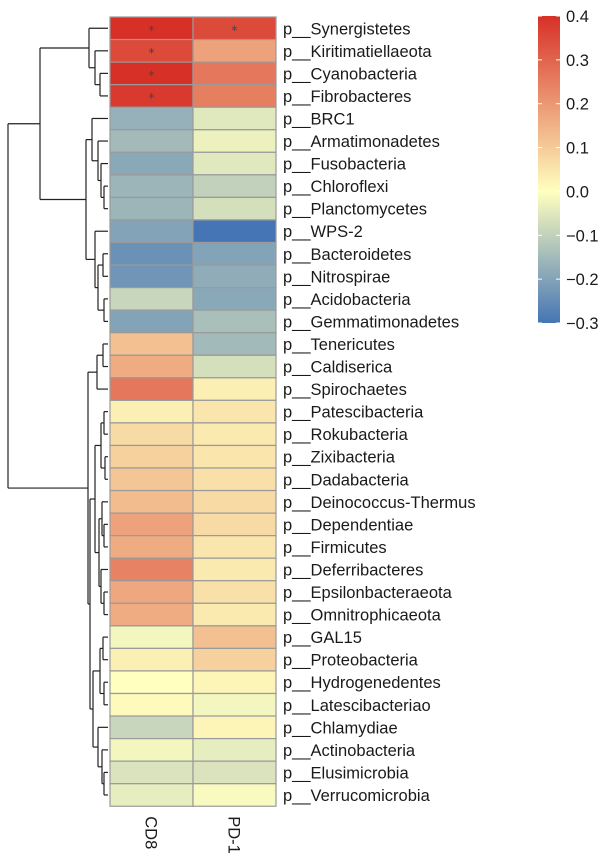 The width and height of the screenshot is (608, 856). Describe the element at coordinates (577, 149) in the screenshot. I see `legend-tick-label: 0.1` at that location.